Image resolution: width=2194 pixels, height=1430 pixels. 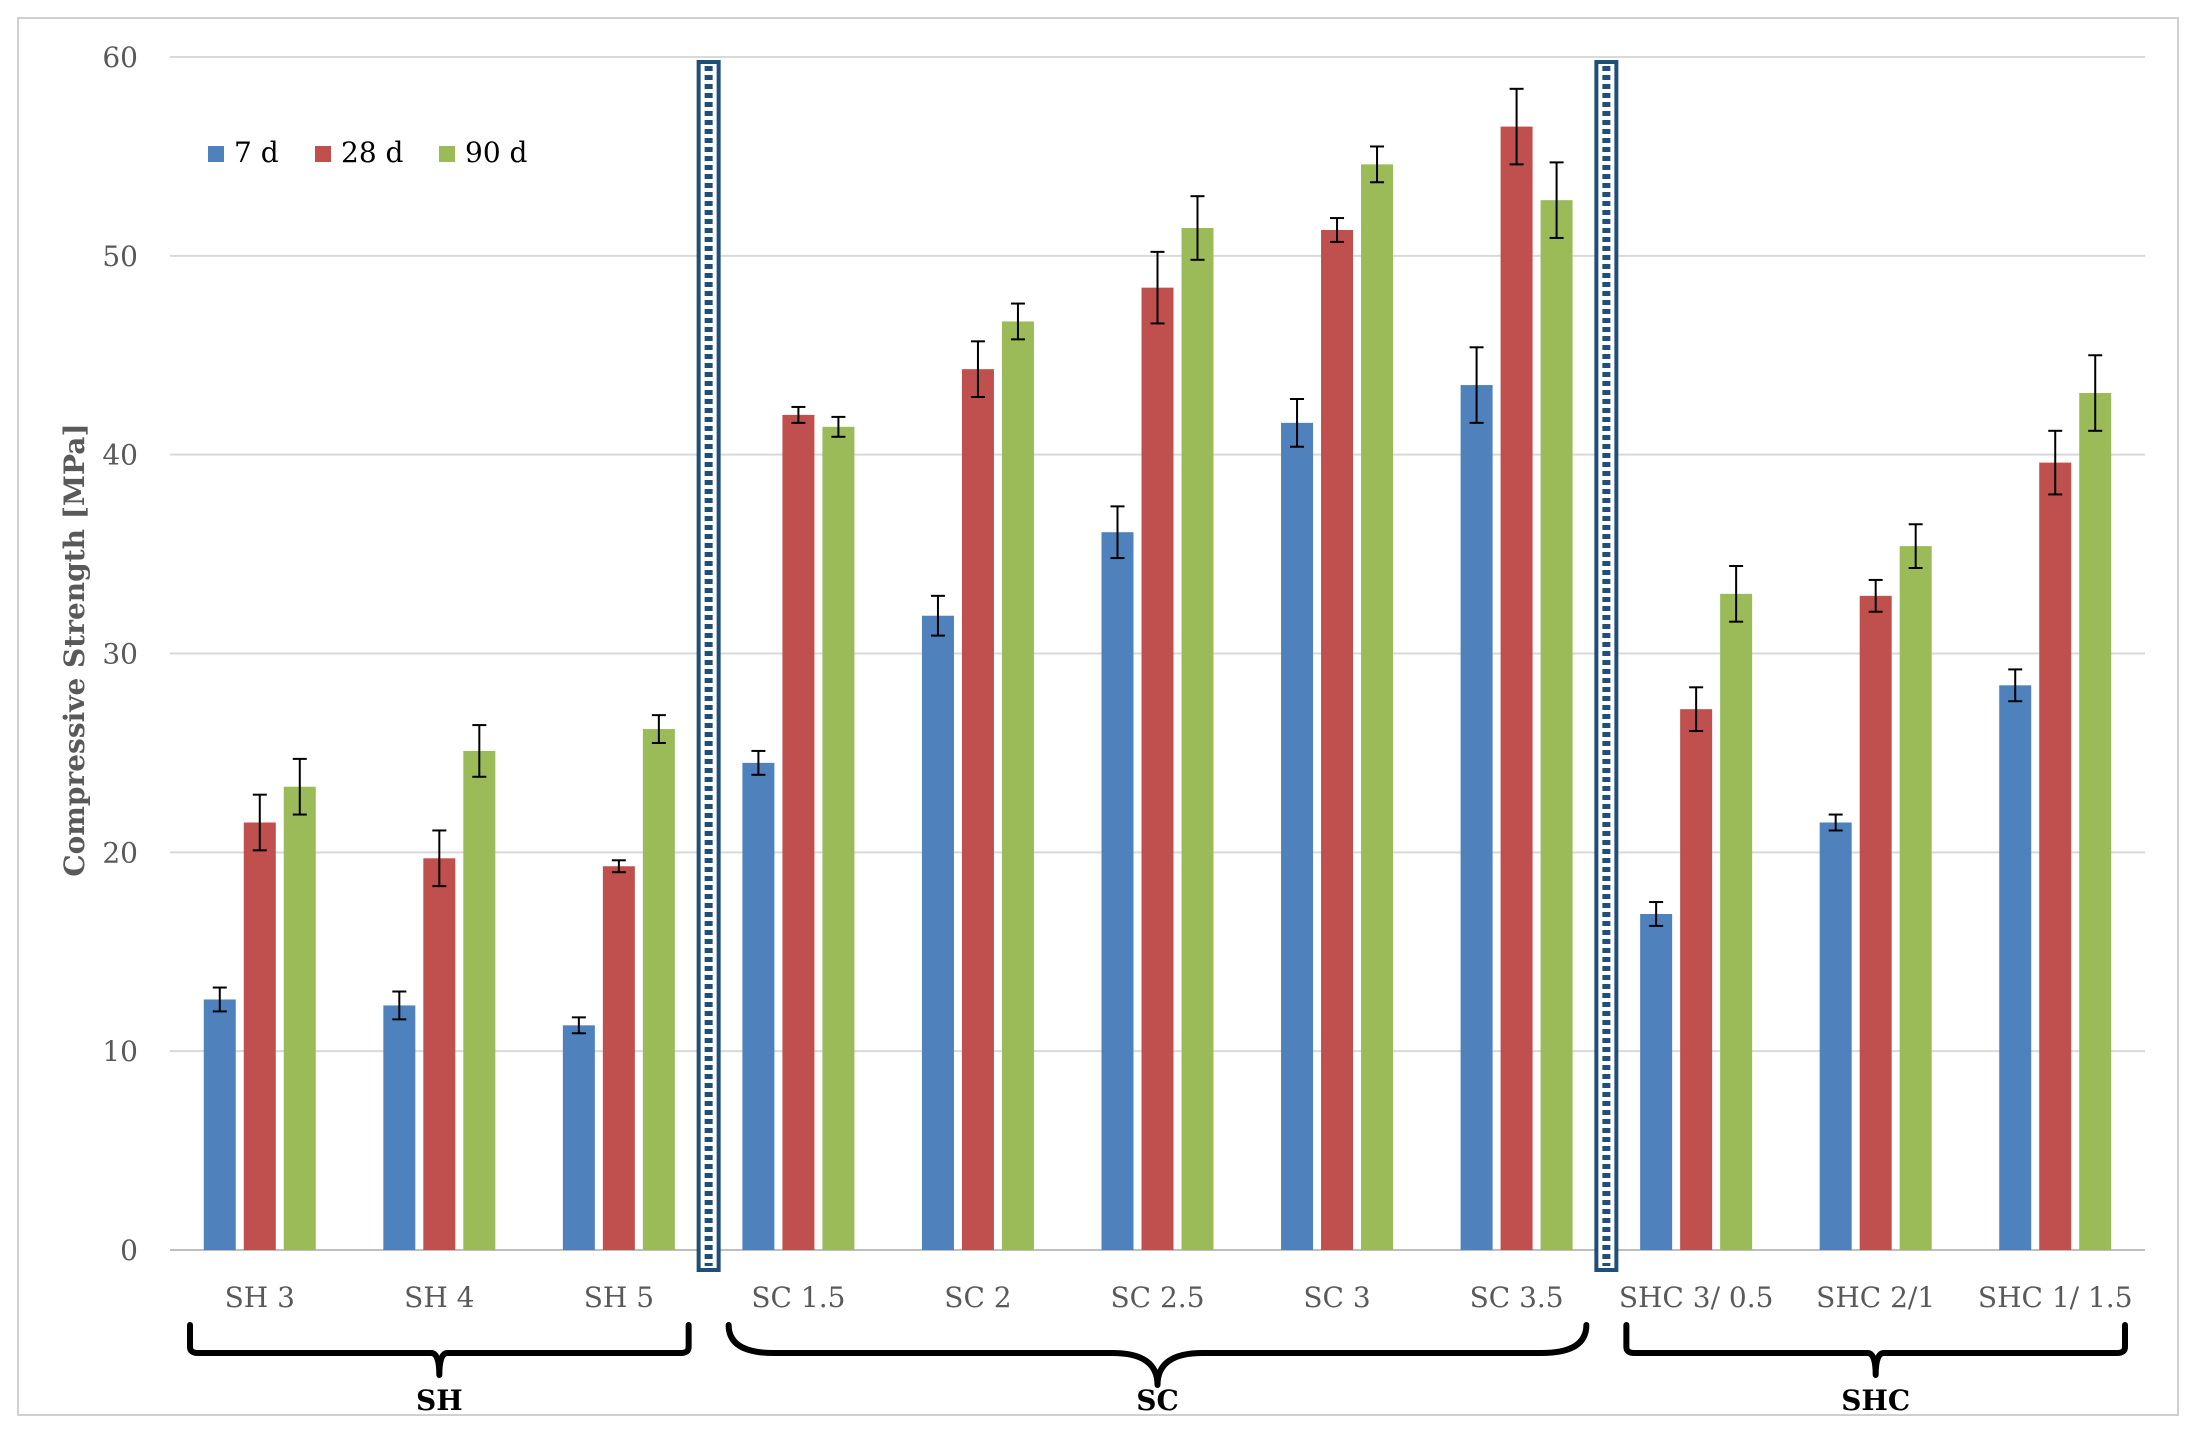 What do you see at coordinates (1157, 1400) in the screenshot?
I see `group-label: SC` at bounding box center [1157, 1400].